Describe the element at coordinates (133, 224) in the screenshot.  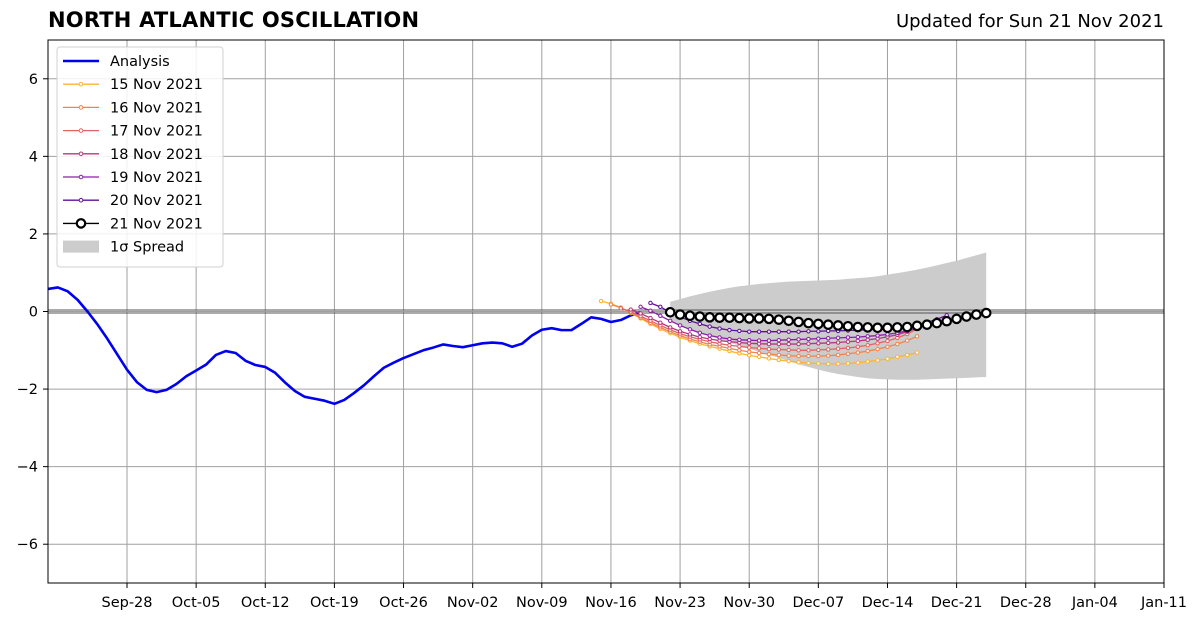
I see `legend-item: 21 Nov 2021` at that location.